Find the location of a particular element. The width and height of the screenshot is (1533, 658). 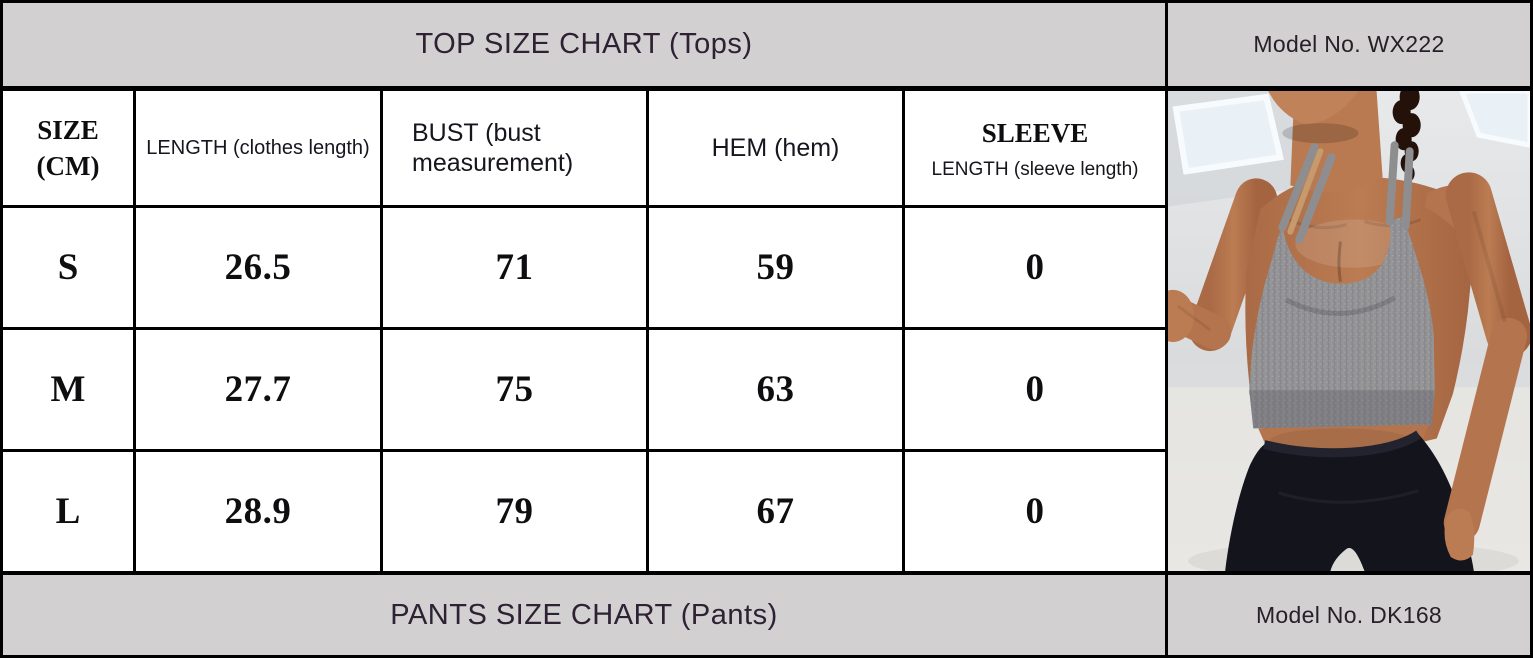

table-row-s-hem: 59 is located at coordinates (775, 267).